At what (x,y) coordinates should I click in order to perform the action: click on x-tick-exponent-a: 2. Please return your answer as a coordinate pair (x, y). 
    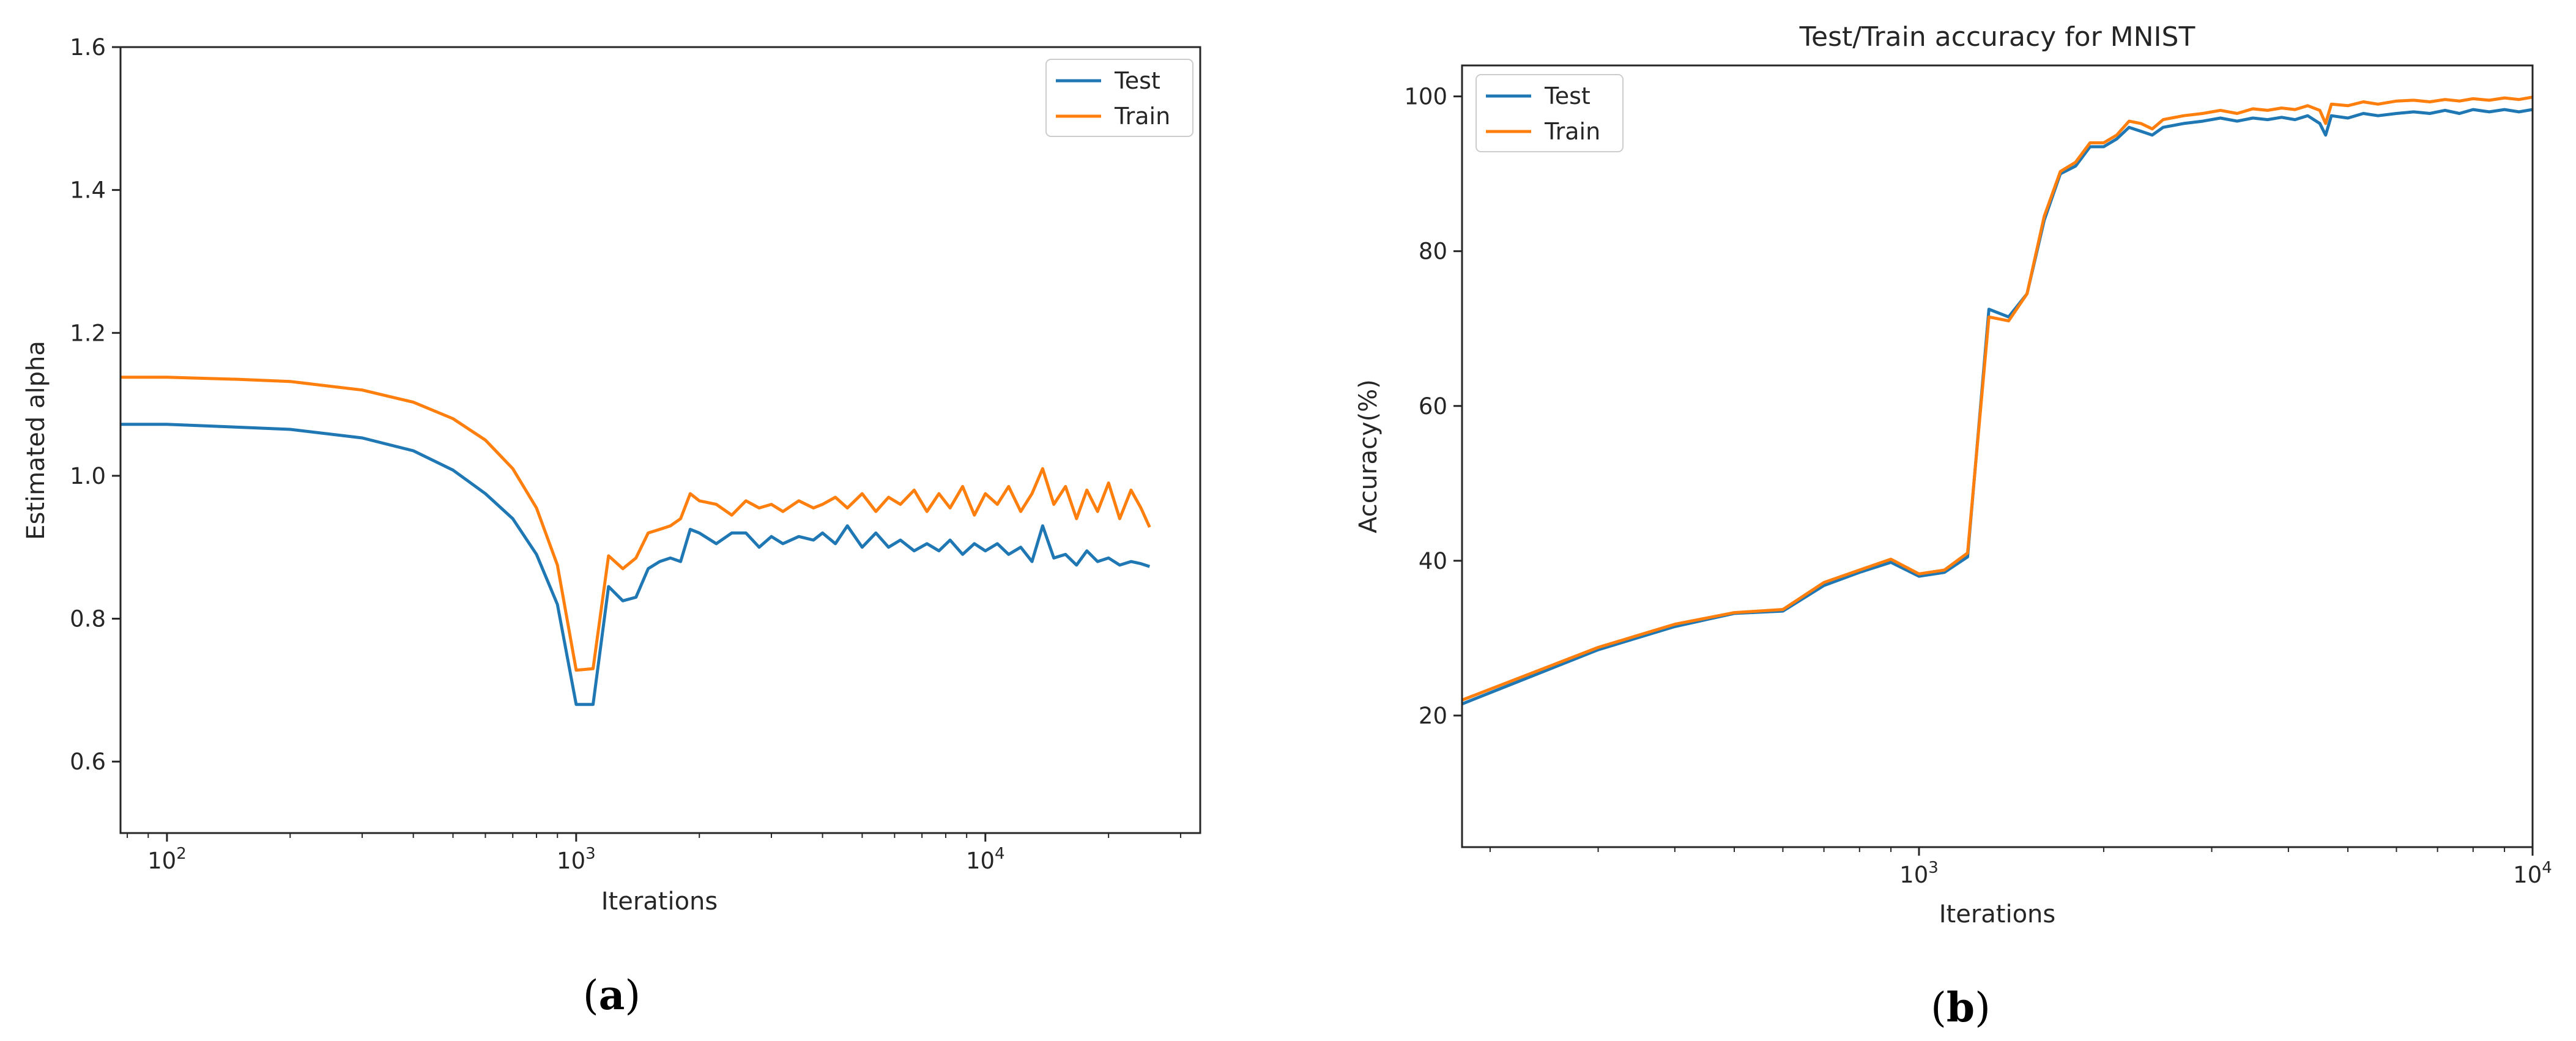
    Looking at the image, I should click on (181, 854).